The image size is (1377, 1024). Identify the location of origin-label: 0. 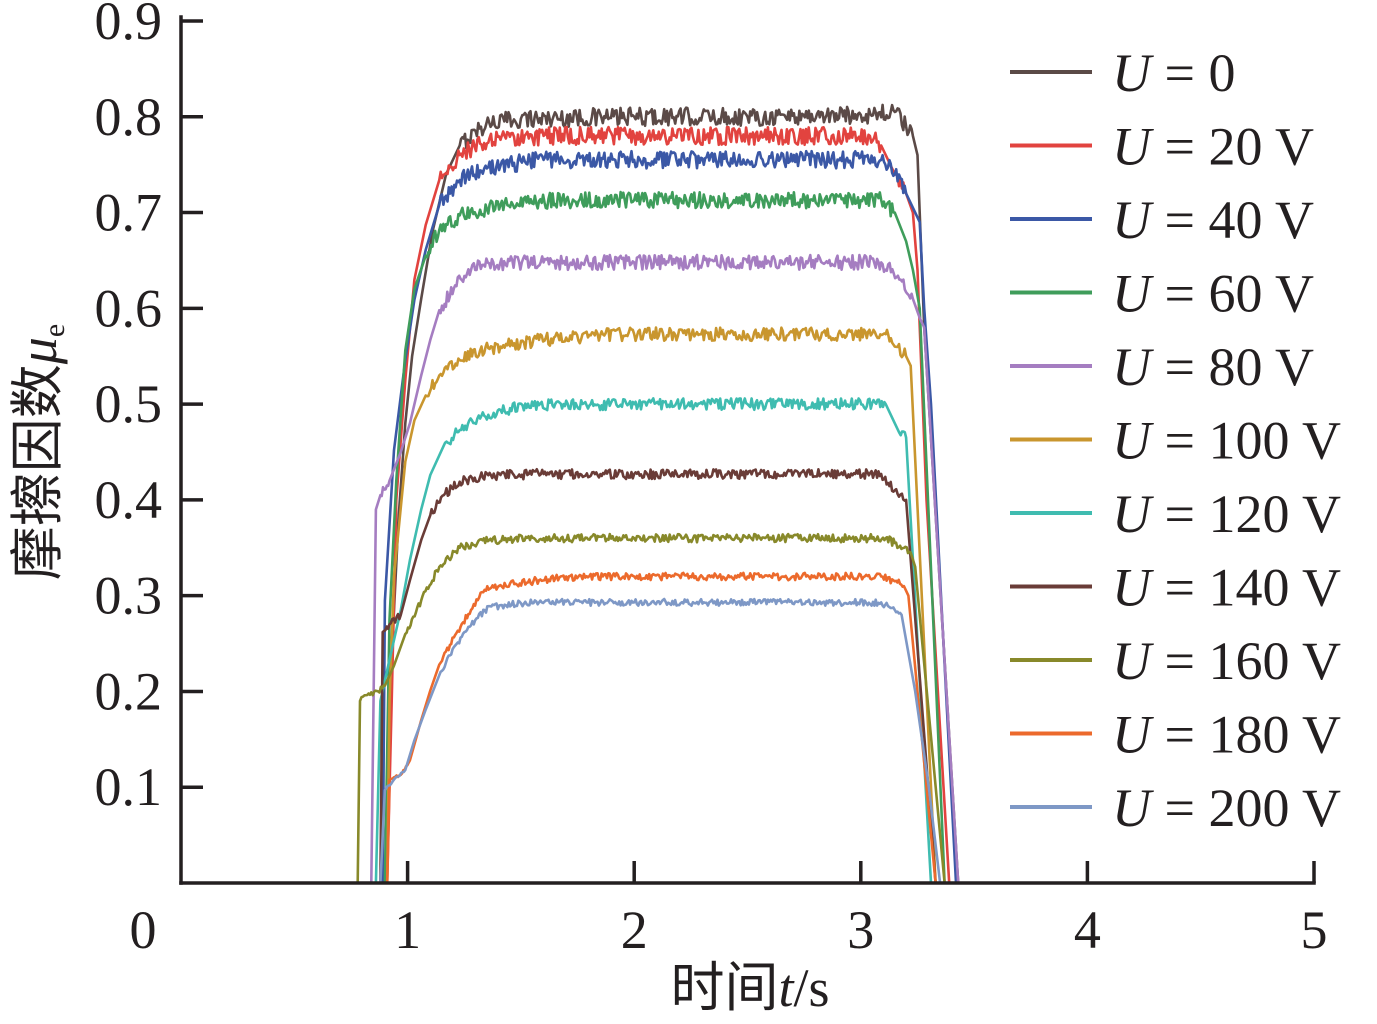
(143, 930).